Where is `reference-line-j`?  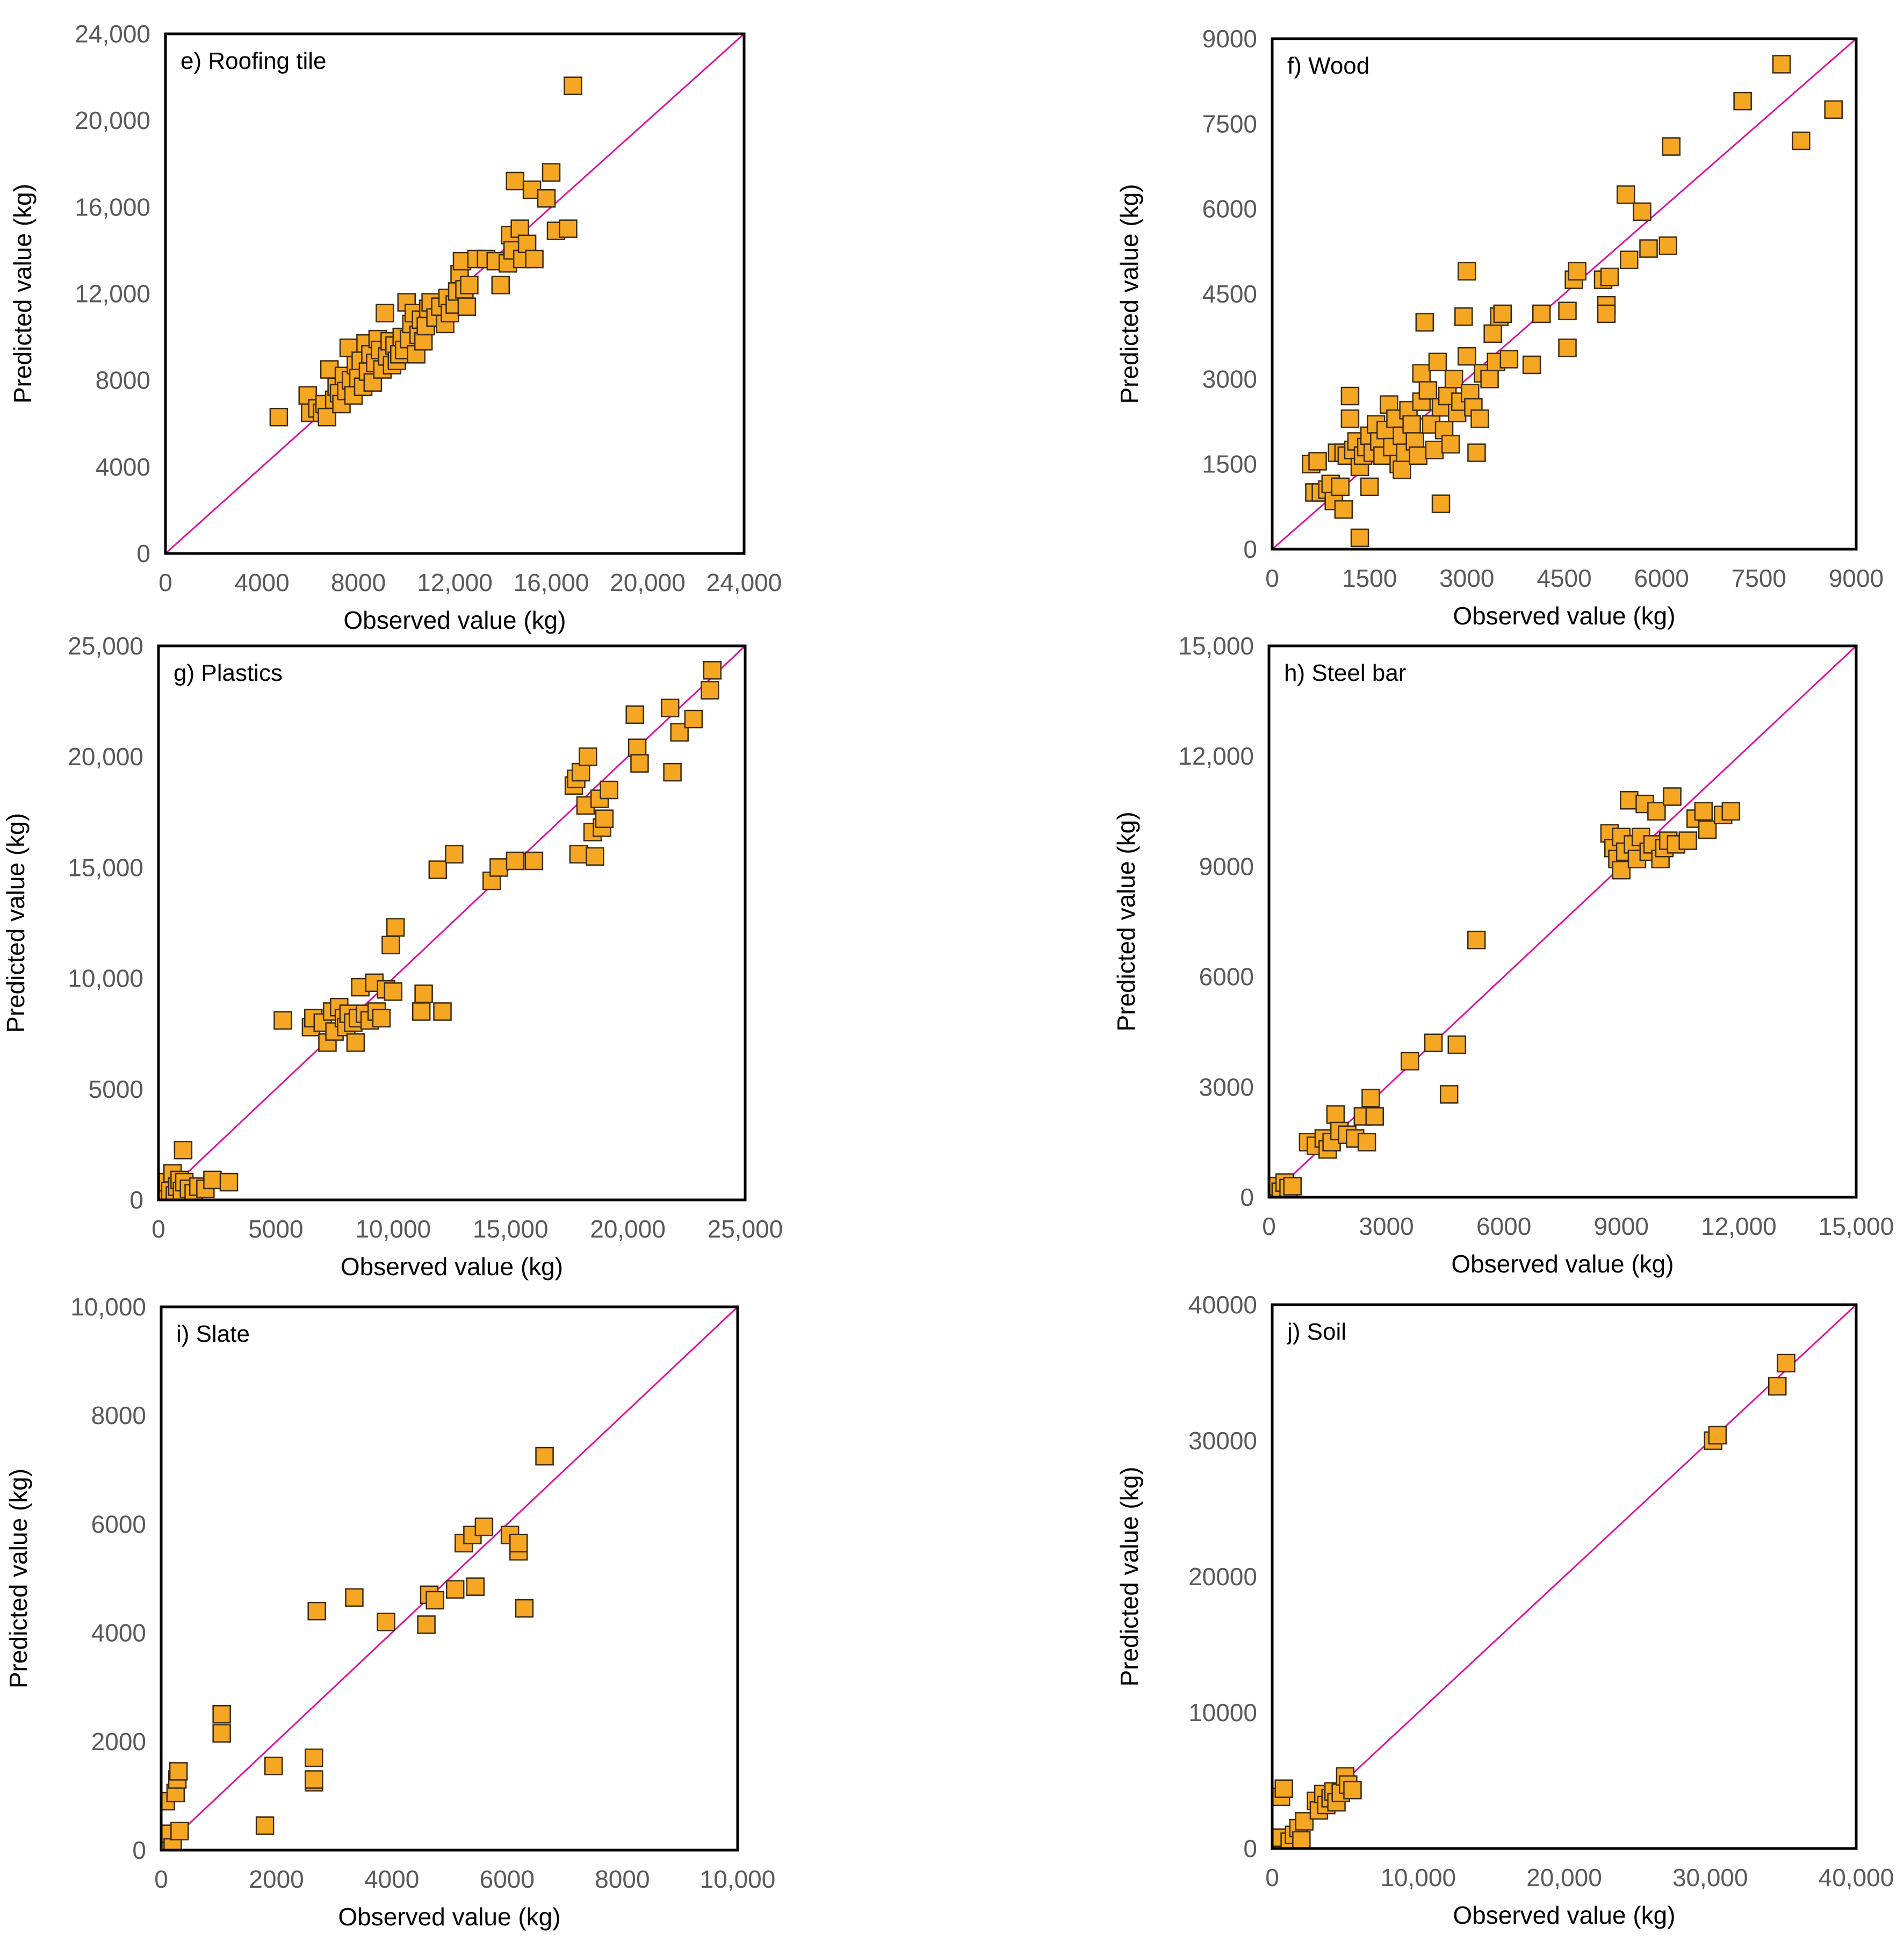 reference-line-j is located at coordinates (1564, 1577).